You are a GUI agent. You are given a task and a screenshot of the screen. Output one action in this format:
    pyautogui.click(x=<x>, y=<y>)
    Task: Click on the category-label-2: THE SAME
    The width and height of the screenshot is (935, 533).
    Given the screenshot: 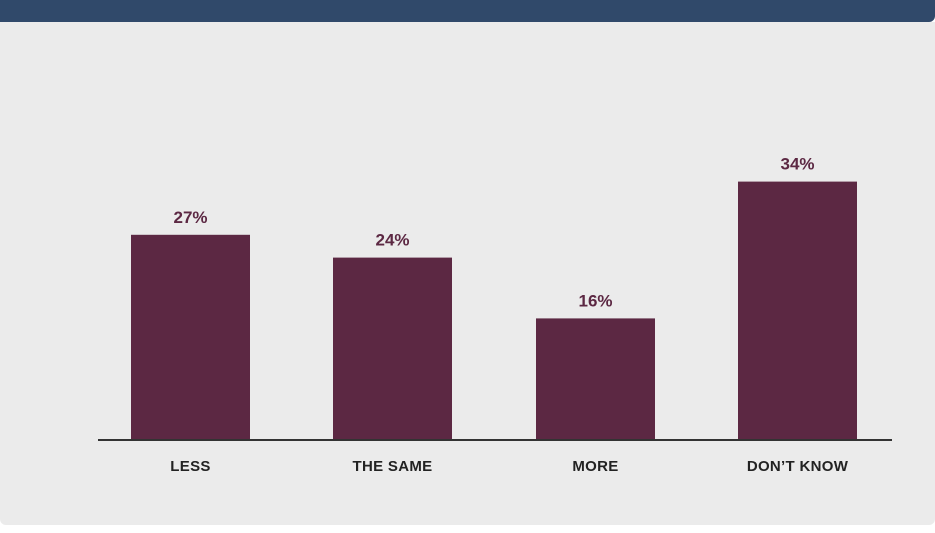 What is the action you would take?
    pyautogui.click(x=393, y=466)
    